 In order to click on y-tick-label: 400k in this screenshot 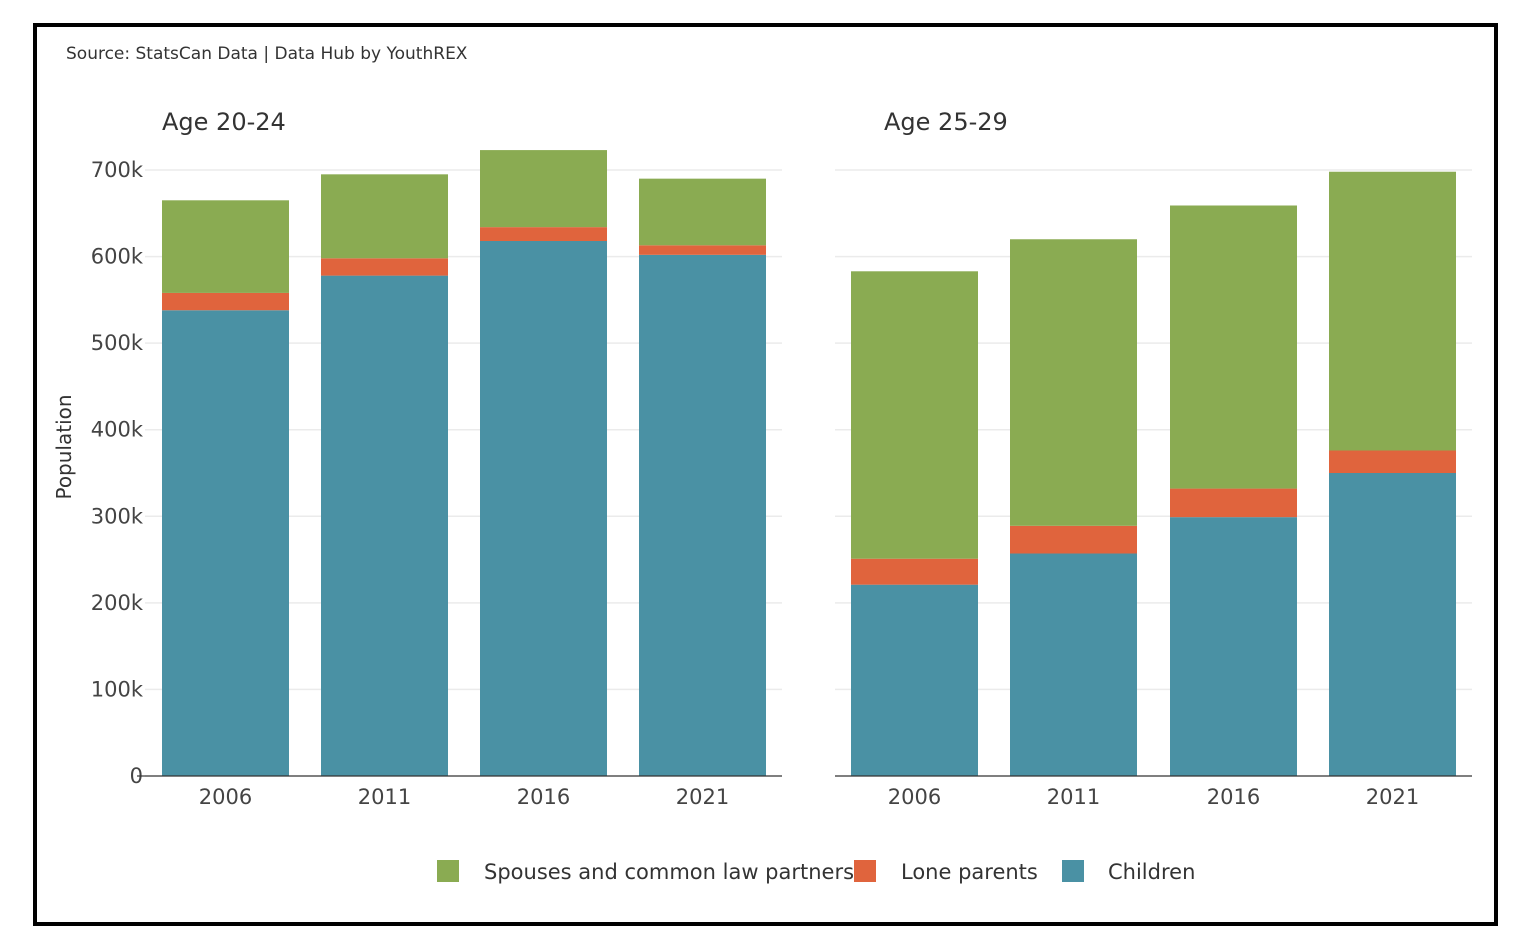, I will do `click(117, 430)`.